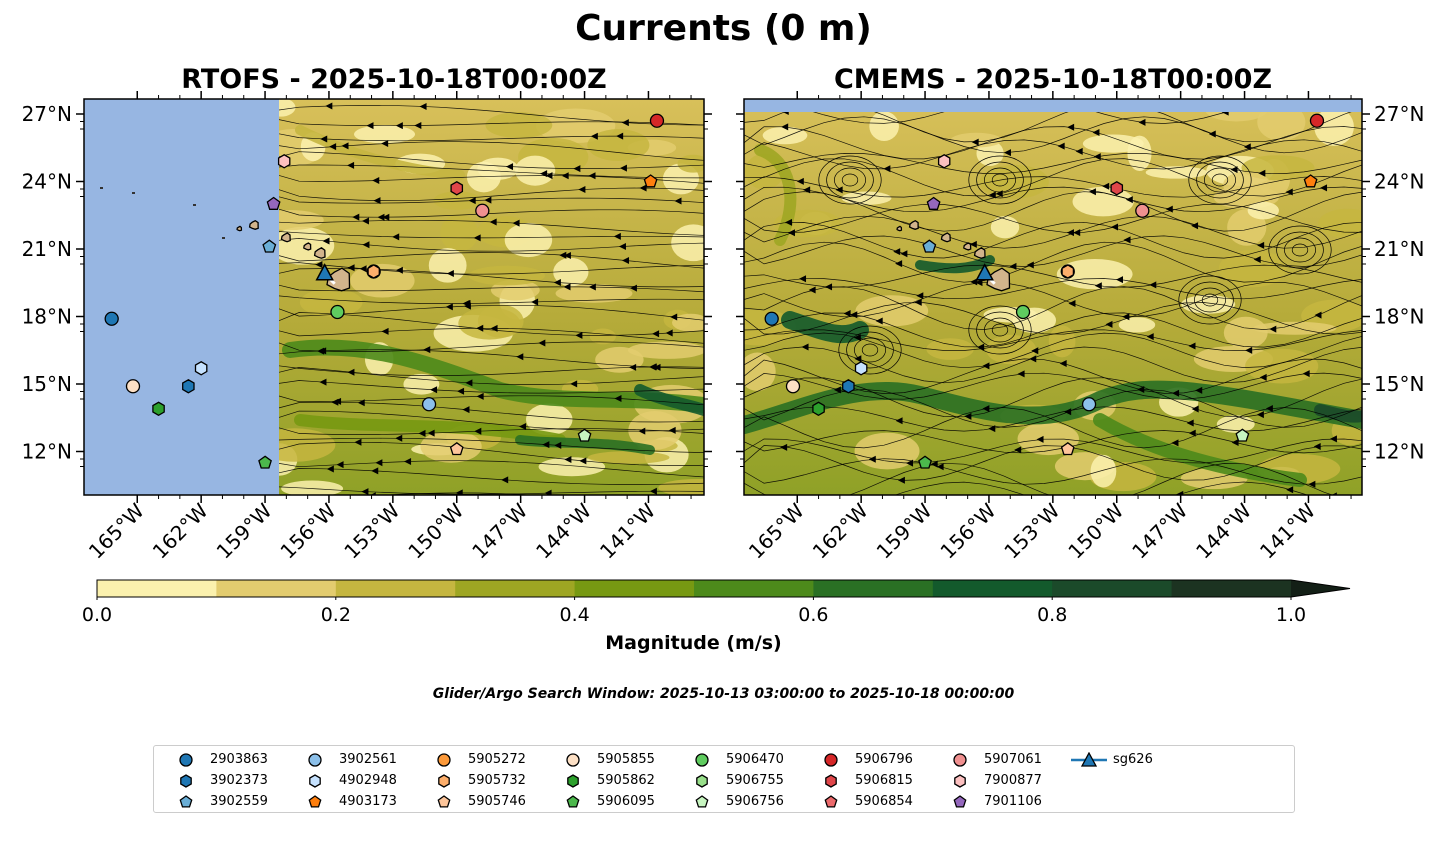 This screenshot has width=1447, height=863. What do you see at coordinates (368, 780) in the screenshot?
I see `legend-label: 4902948` at bounding box center [368, 780].